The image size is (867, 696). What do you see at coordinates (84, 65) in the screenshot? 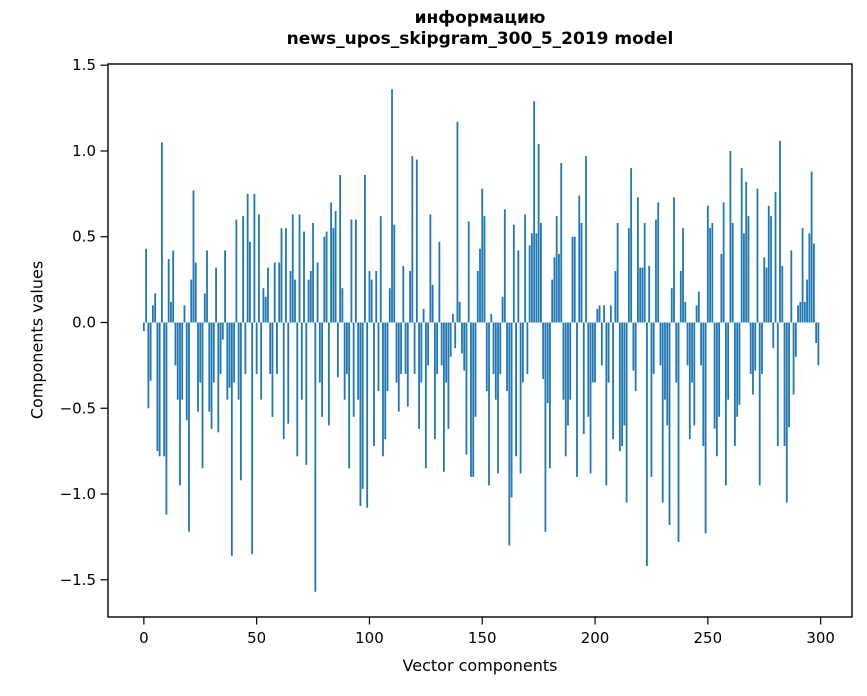
I see `y-tick-label: 1.5` at bounding box center [84, 65].